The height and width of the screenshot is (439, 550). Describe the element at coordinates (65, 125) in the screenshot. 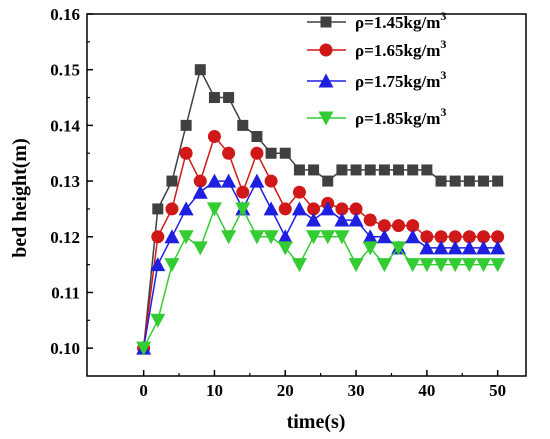

I see `y-tick-label: 0.14` at that location.